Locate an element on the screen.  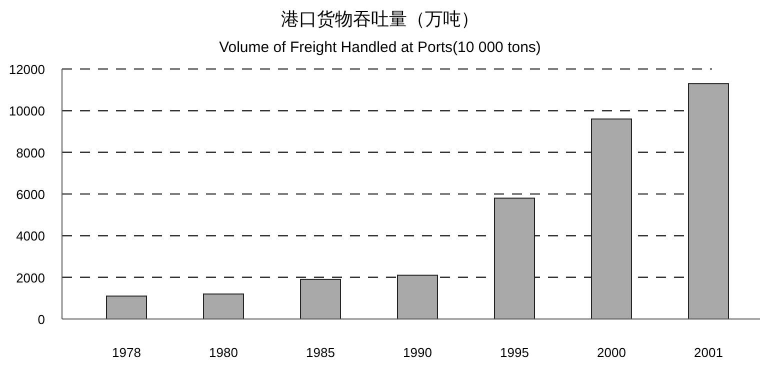
x-tick-label: 1978 is located at coordinates (126, 352).